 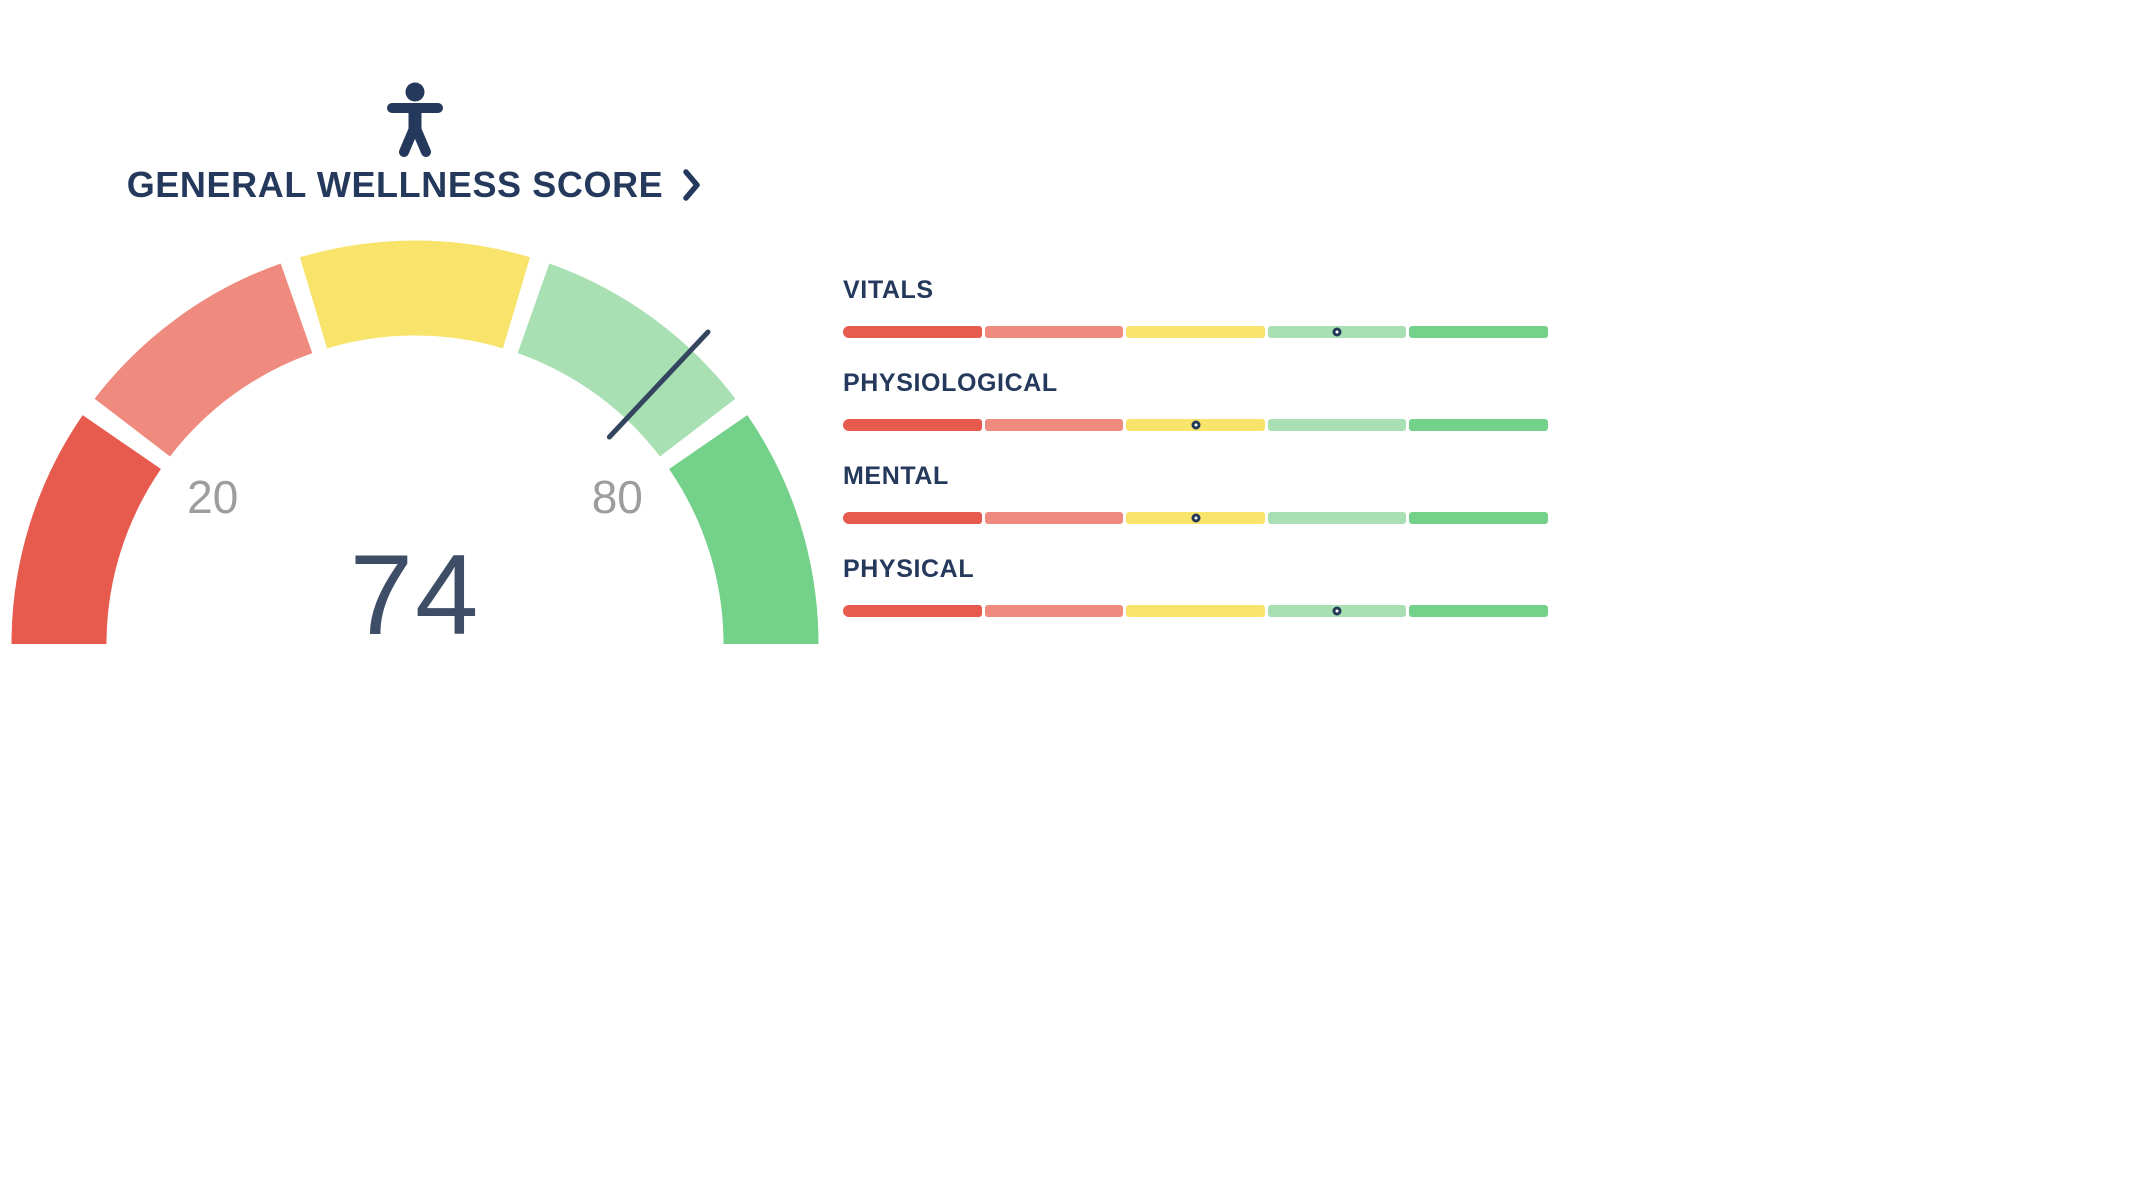 I want to click on gauge-segment-salmon, so click(x=204, y=360).